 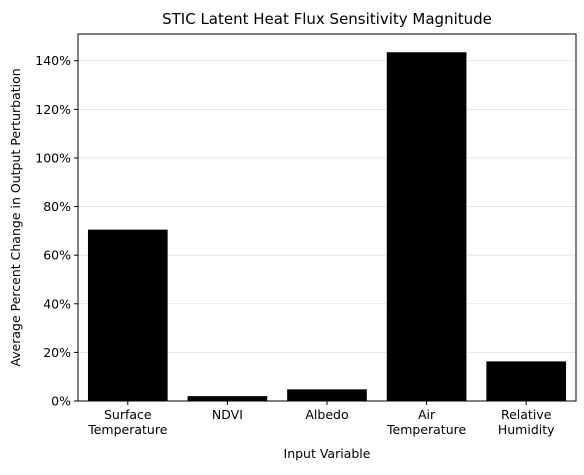 I want to click on x-tick-label: Albedo, so click(x=326, y=414).